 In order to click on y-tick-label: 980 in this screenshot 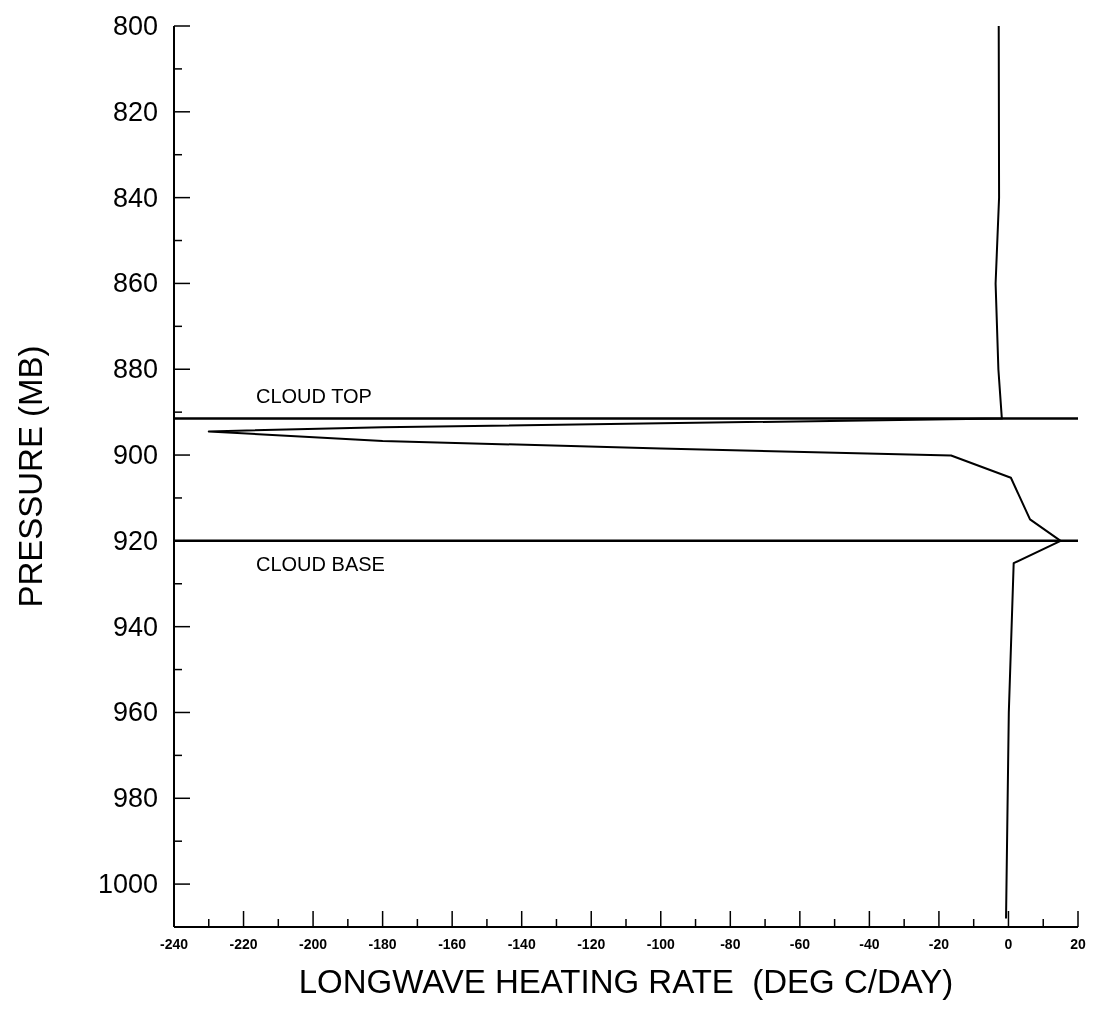, I will do `click(135, 798)`.